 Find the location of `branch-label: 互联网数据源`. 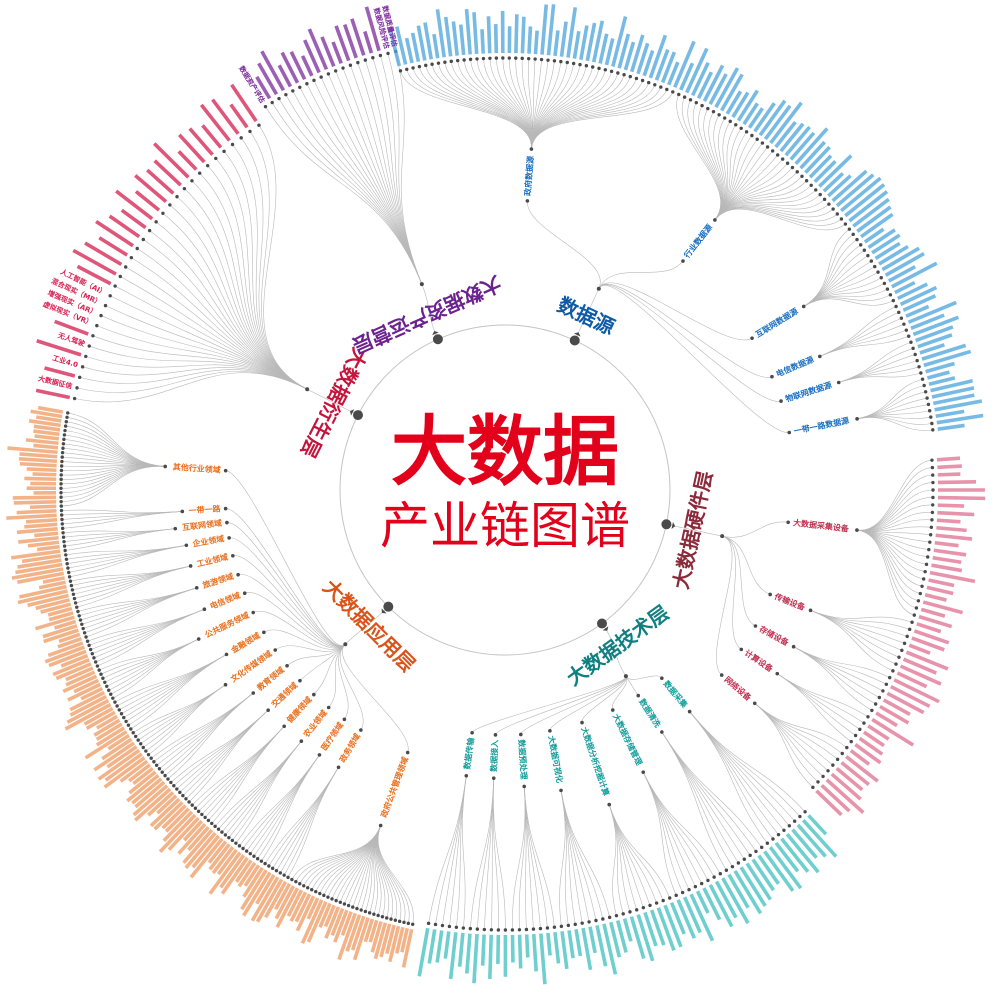

branch-label: 互联网数据源 is located at coordinates (776, 323).